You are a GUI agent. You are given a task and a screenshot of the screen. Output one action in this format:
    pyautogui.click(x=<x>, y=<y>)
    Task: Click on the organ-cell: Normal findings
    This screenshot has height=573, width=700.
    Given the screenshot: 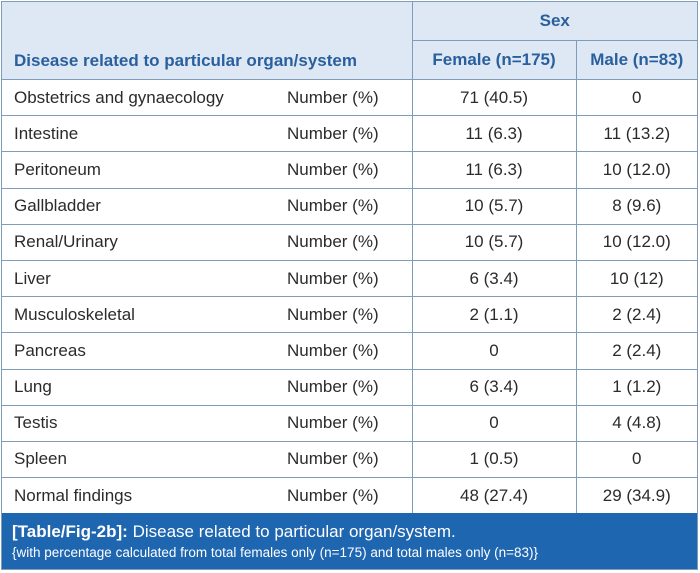 What is the action you would take?
    pyautogui.click(x=129, y=495)
    